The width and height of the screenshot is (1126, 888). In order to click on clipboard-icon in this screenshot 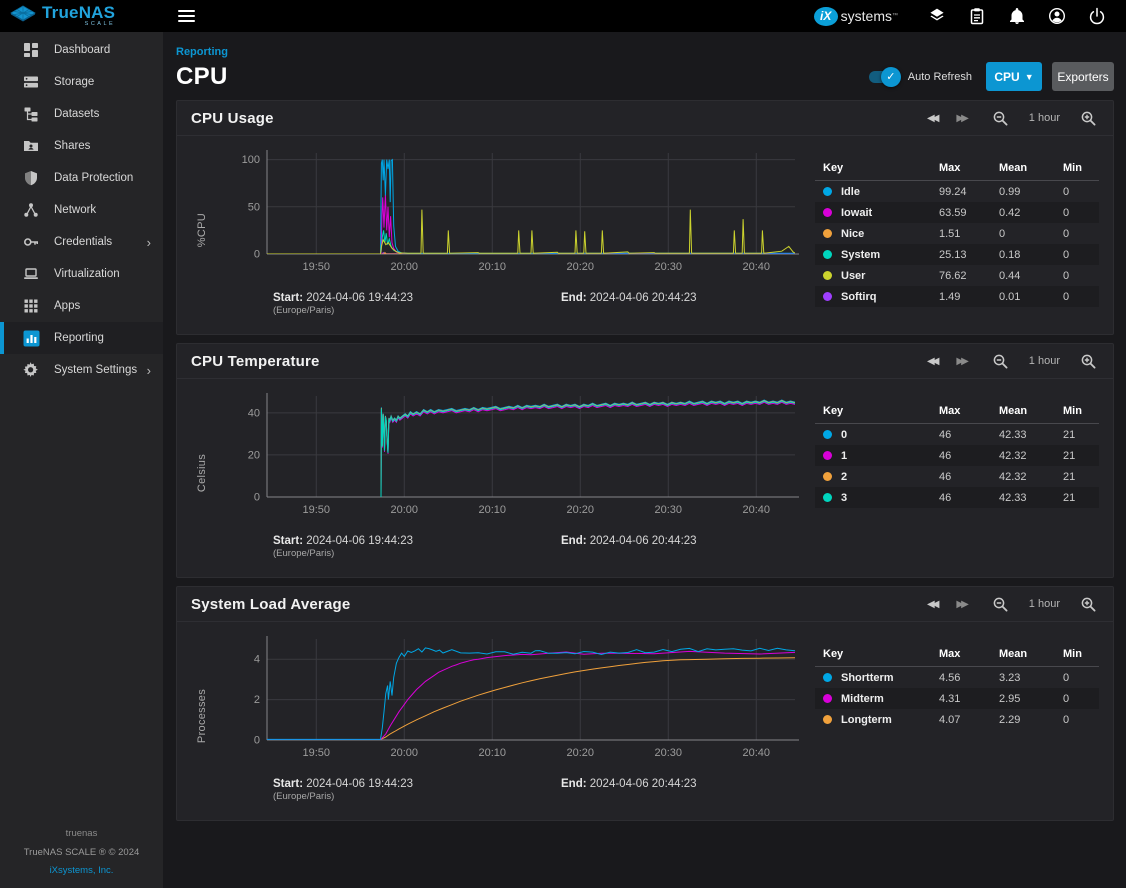, I will do `click(977, 16)`.